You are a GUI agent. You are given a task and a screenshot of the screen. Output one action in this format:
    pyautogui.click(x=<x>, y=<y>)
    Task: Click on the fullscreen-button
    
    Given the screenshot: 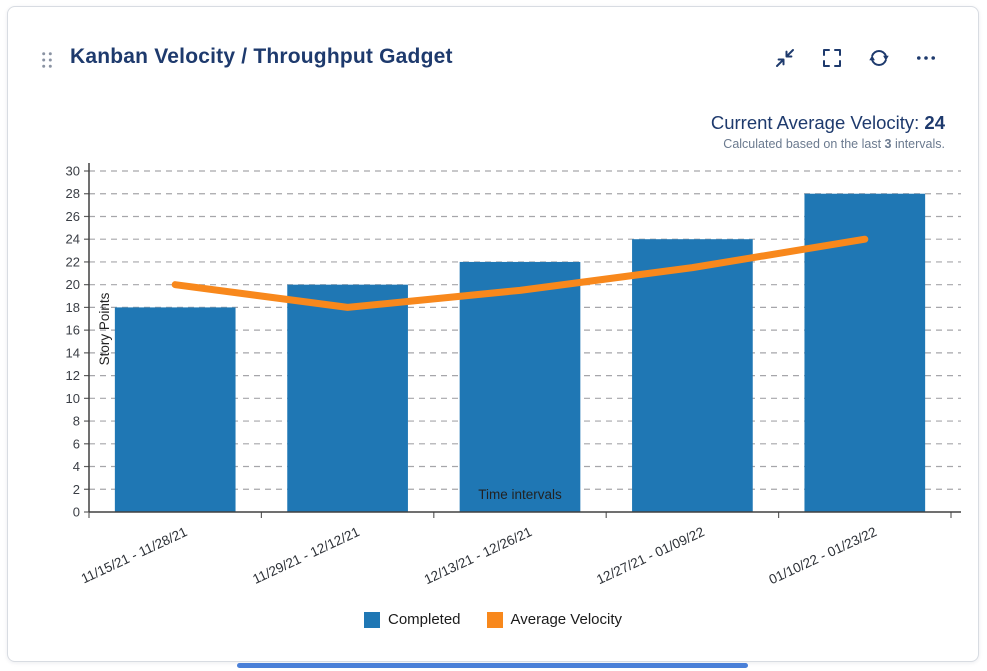 What is the action you would take?
    pyautogui.click(x=832, y=58)
    